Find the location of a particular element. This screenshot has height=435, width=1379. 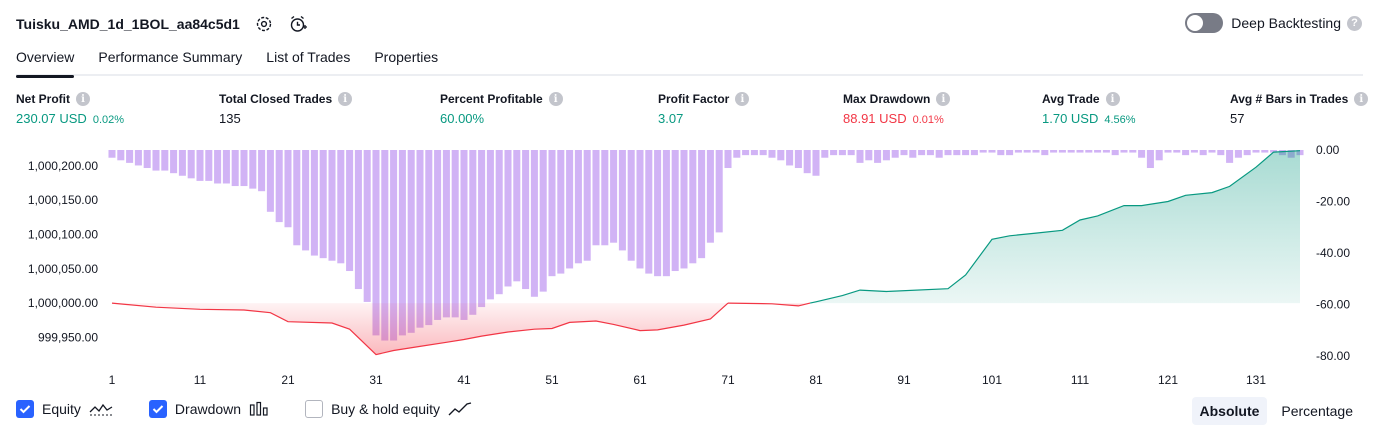

buy-hold-checkbox is located at coordinates (314, 409).